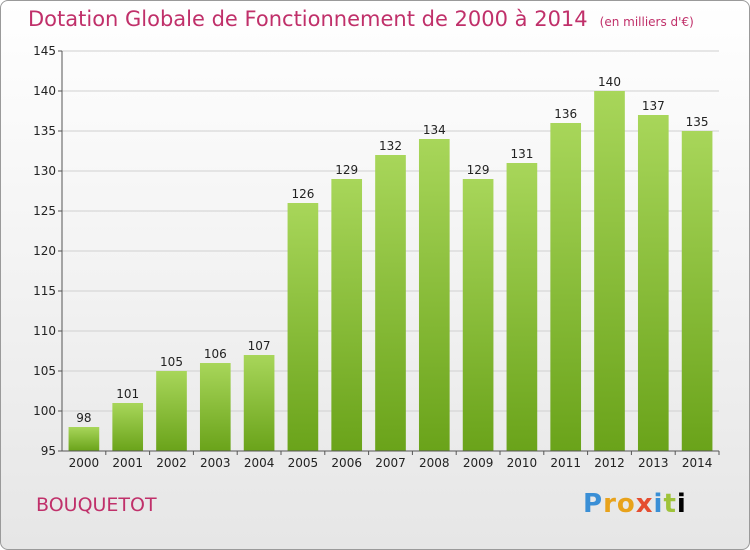  I want to click on x-tick-label-2007: 2007, so click(390, 463).